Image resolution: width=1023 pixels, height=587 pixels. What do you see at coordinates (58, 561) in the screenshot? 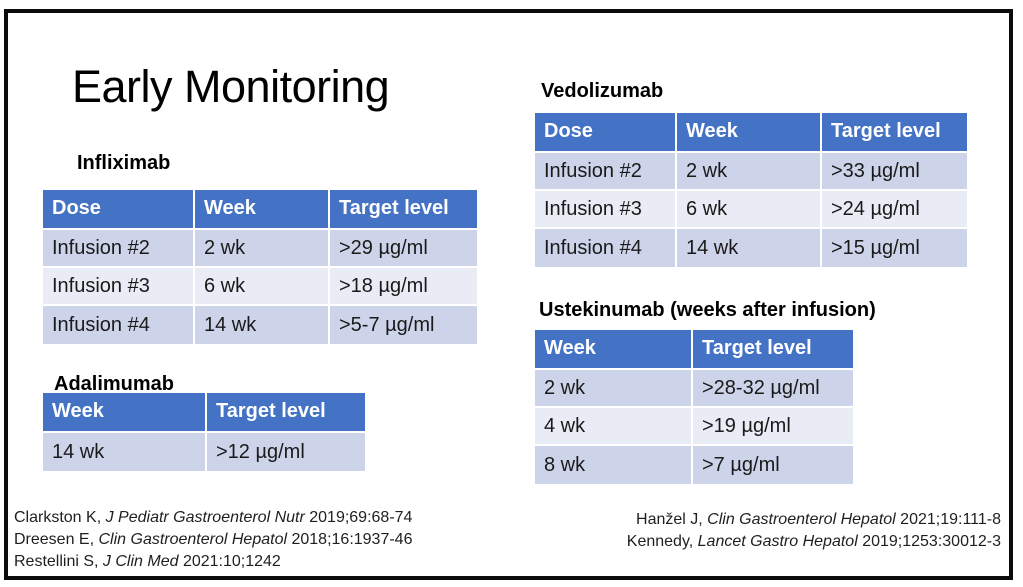
I see `reference-author: Restellini S,` at bounding box center [58, 561].